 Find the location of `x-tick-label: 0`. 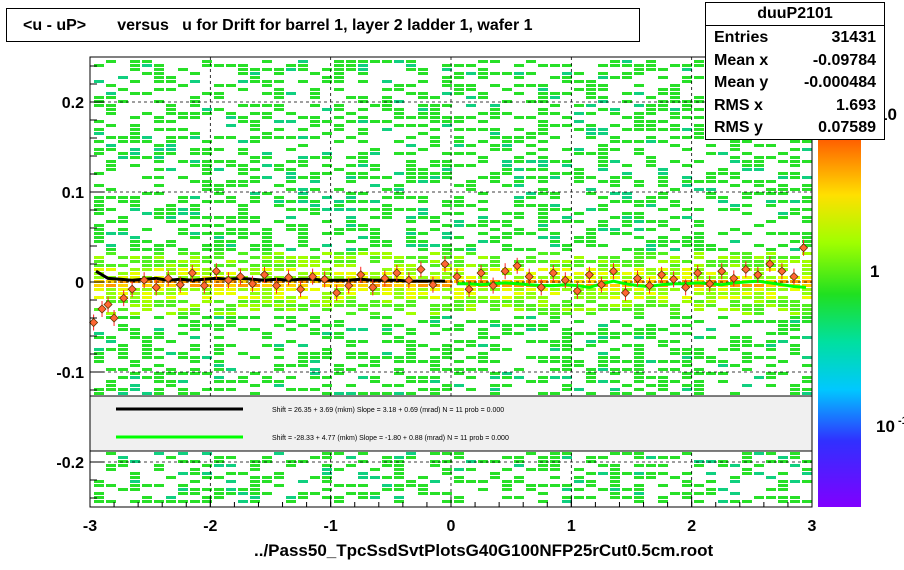

x-tick-label: 0 is located at coordinates (451, 526).